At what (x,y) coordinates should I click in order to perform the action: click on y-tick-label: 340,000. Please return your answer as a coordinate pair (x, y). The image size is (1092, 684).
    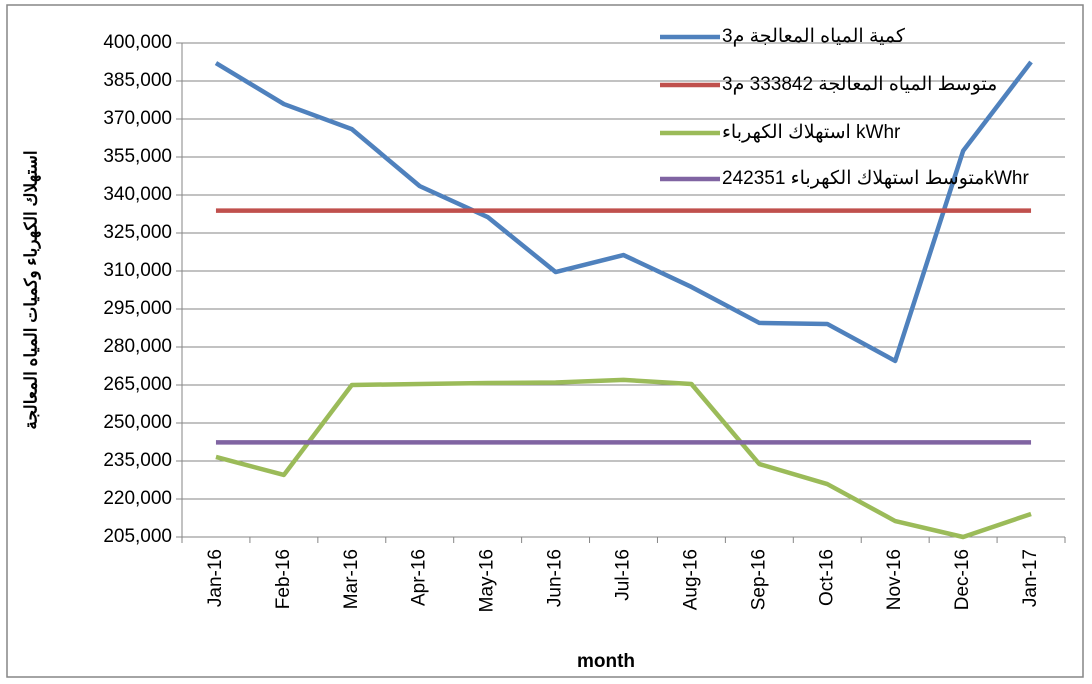
    Looking at the image, I should click on (137, 194).